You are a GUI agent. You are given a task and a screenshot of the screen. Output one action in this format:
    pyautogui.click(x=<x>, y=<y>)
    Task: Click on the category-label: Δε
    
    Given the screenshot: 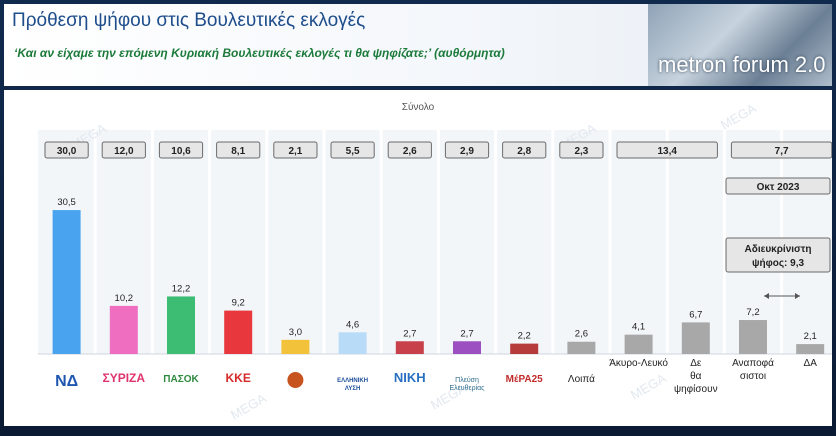 What is the action you would take?
    pyautogui.click(x=696, y=363)
    